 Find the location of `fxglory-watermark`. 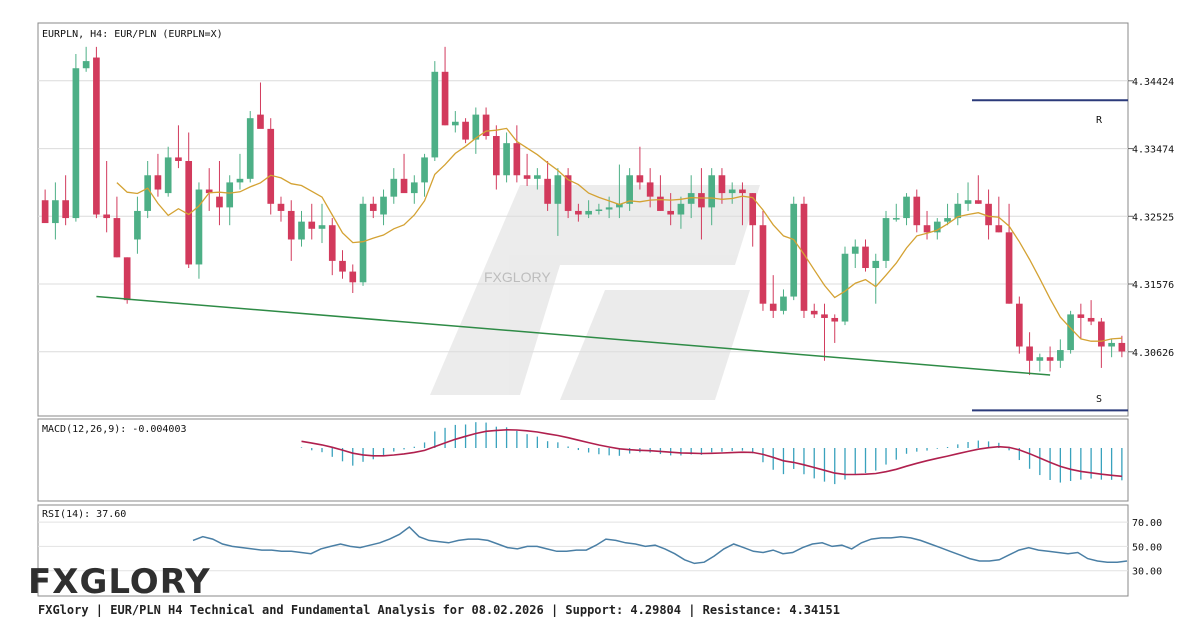

fxglory-watermark is located at coordinates (595, 292).